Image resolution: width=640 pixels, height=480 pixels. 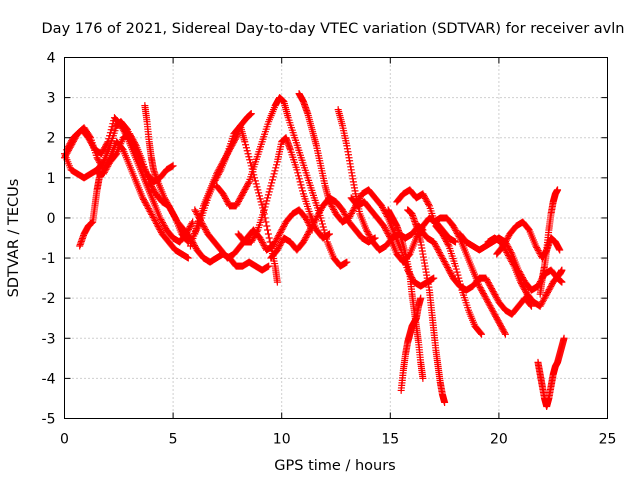 What do you see at coordinates (173, 440) in the screenshot?
I see `x-tick-label: 5` at bounding box center [173, 440].